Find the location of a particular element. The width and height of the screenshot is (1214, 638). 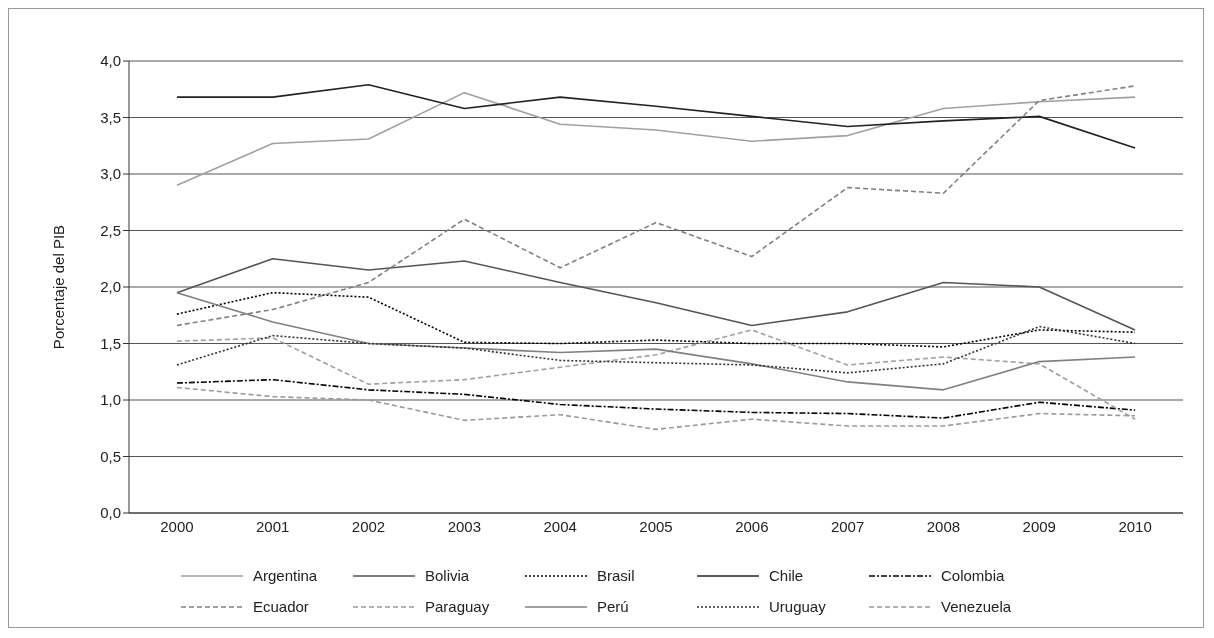

x-tick-label: 2002 is located at coordinates (368, 526).